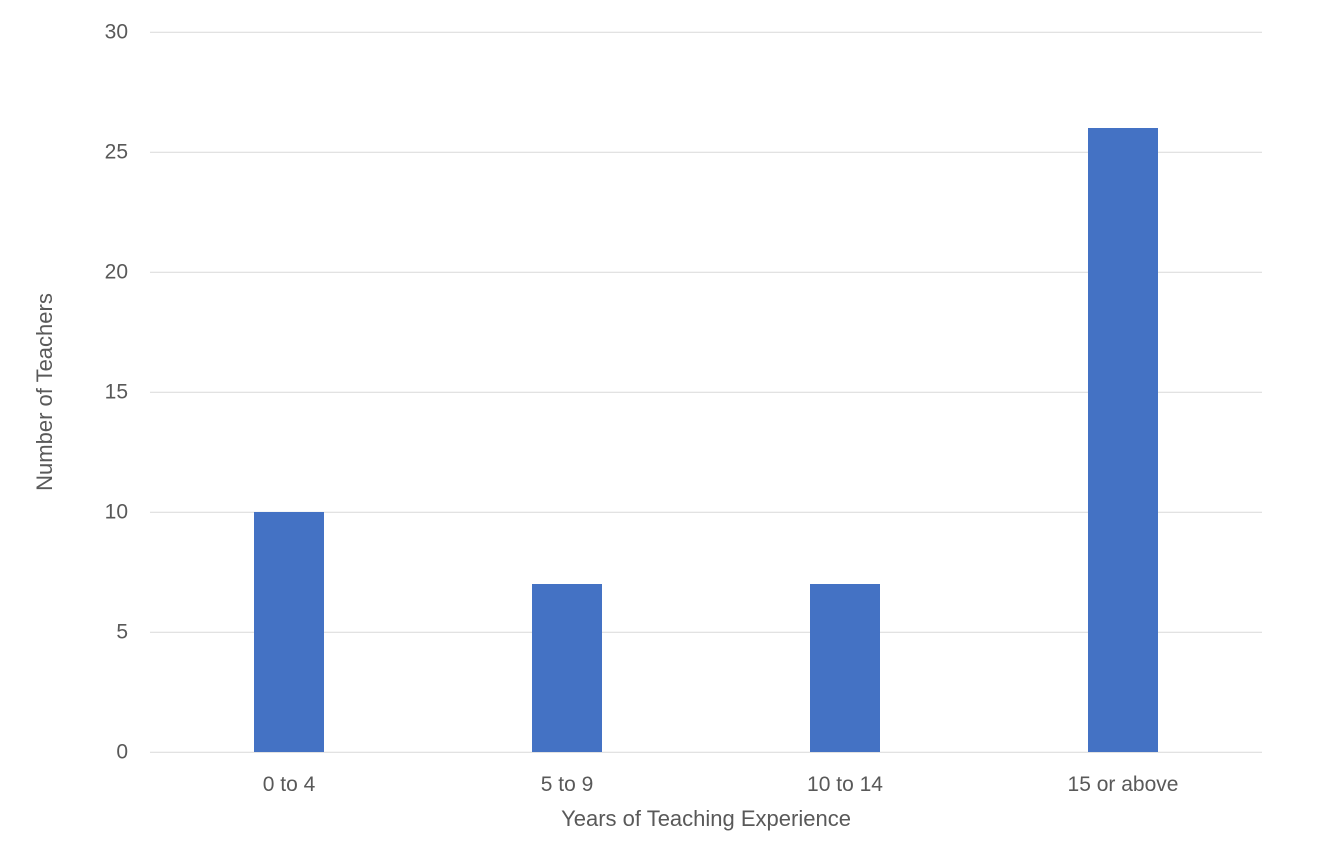 This screenshot has height=857, width=1326. What do you see at coordinates (689, 632) in the screenshot?
I see `gridline-row: 5` at bounding box center [689, 632].